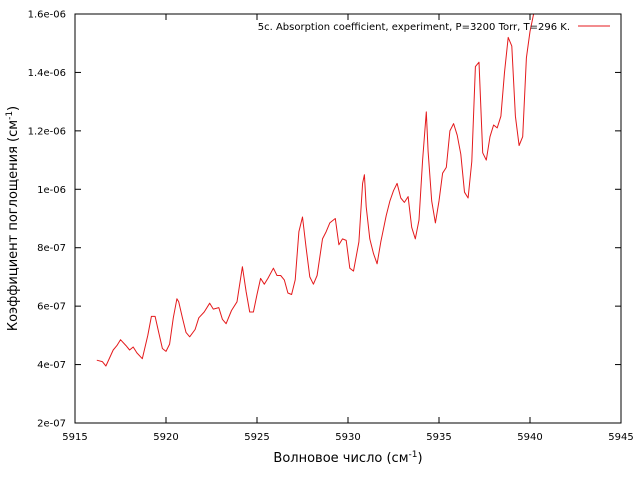 The height and width of the screenshot is (480, 640). I want to click on y-tick-label: 2e-07, so click(51, 424).